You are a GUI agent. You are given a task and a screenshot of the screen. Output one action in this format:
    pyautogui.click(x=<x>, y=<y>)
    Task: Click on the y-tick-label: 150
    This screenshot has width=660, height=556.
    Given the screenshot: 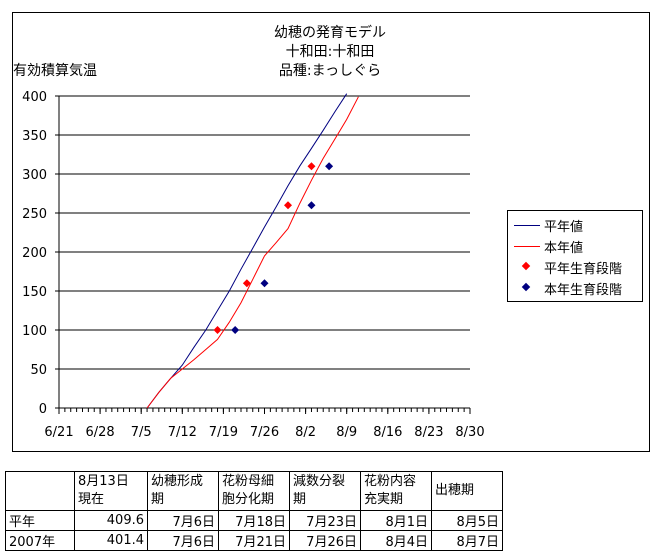 What is the action you would take?
    pyautogui.click(x=34, y=292)
    